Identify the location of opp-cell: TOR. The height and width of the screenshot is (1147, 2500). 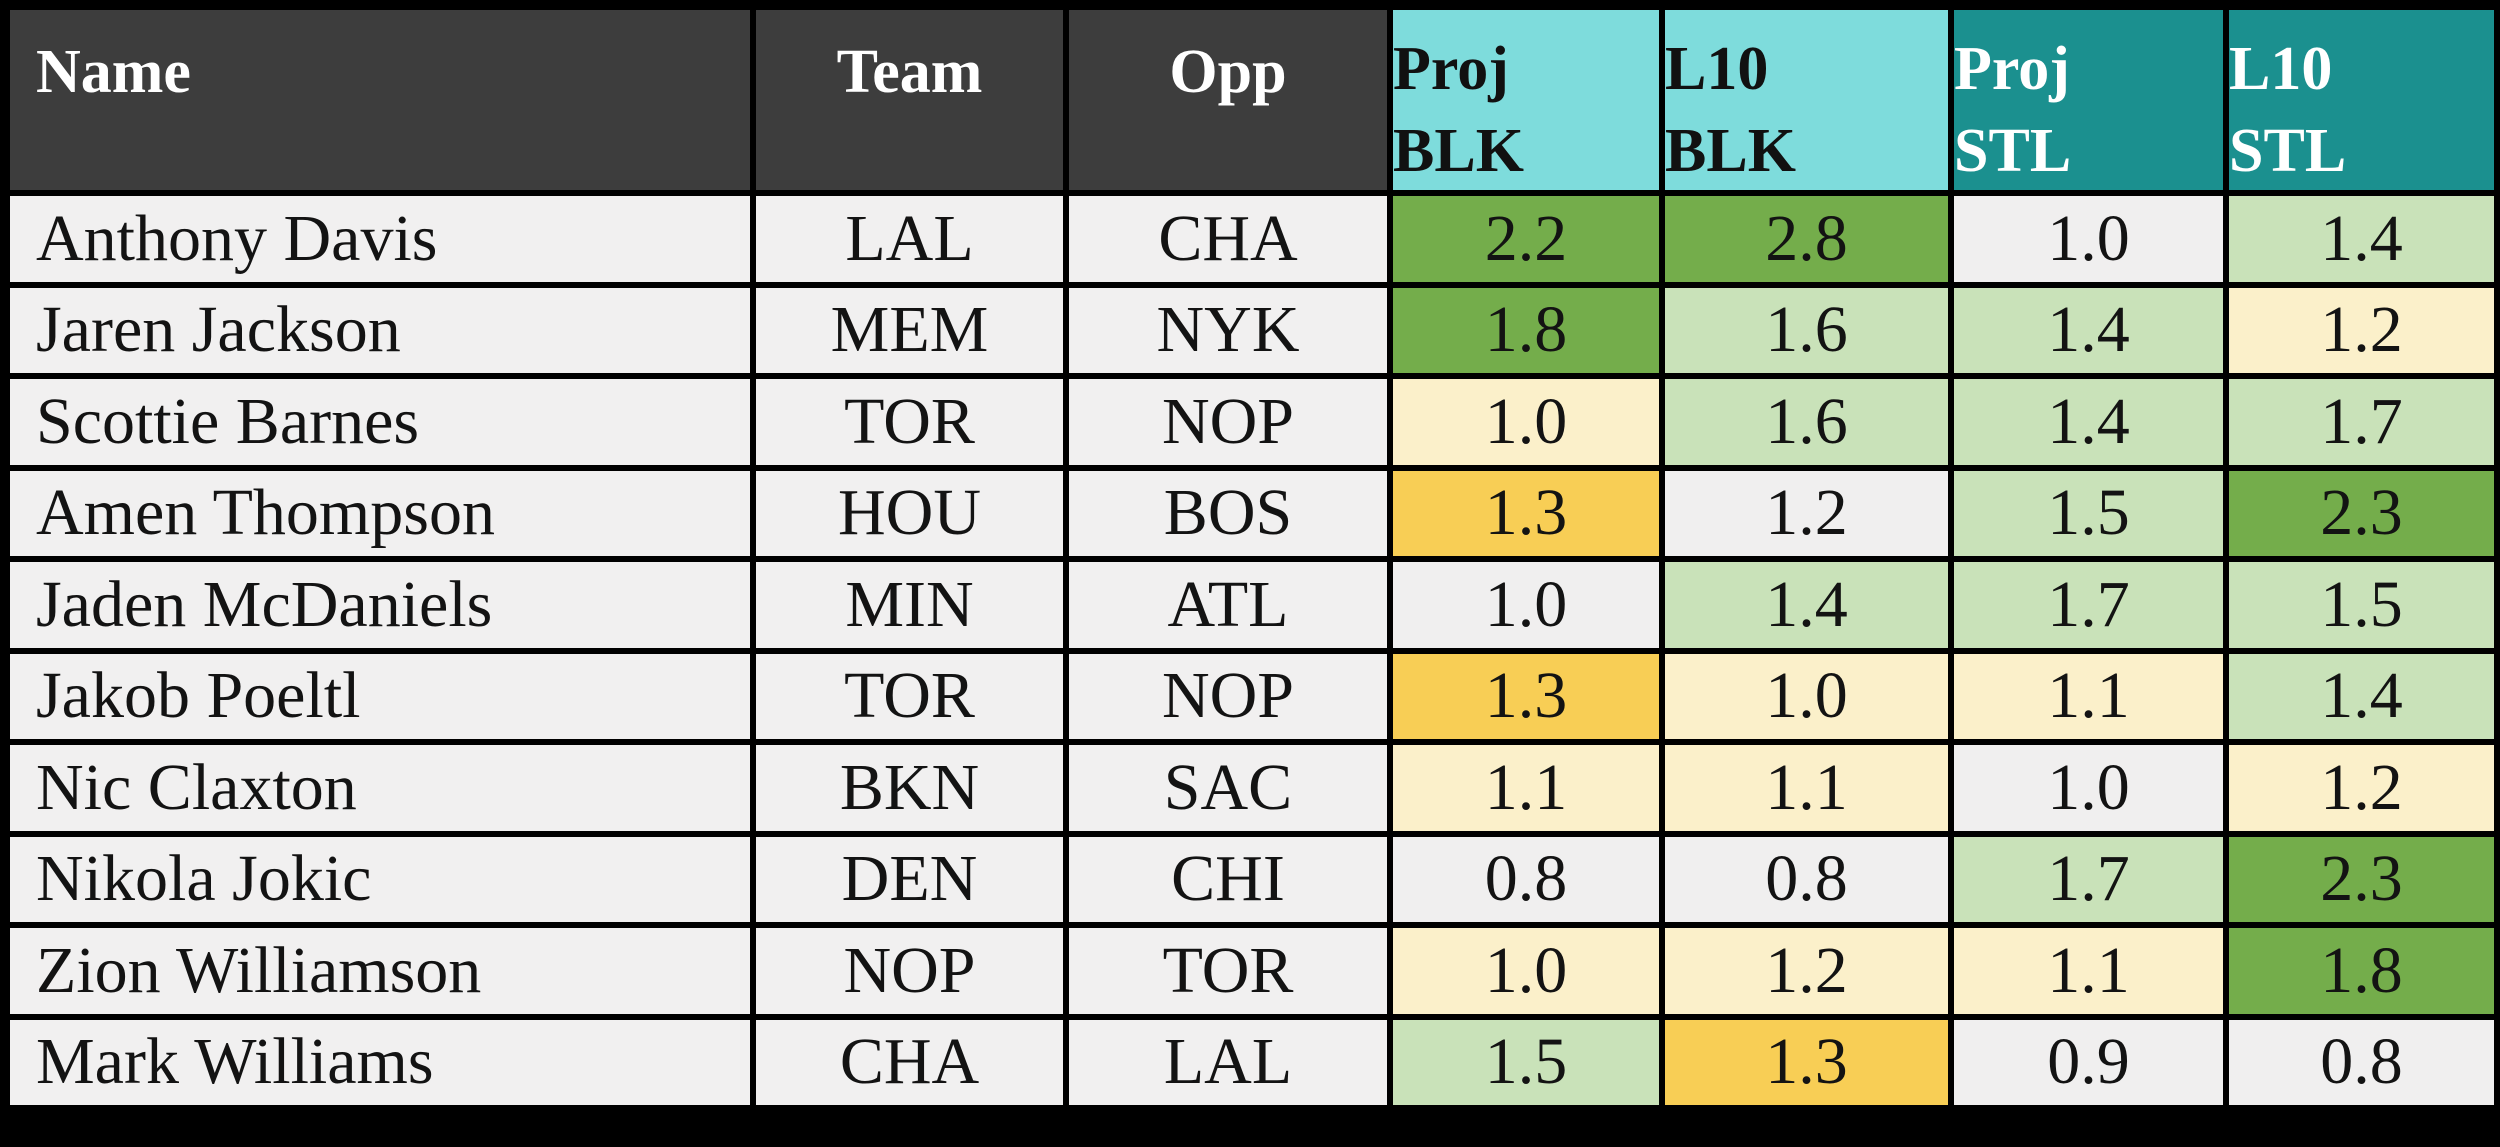
(1228, 971).